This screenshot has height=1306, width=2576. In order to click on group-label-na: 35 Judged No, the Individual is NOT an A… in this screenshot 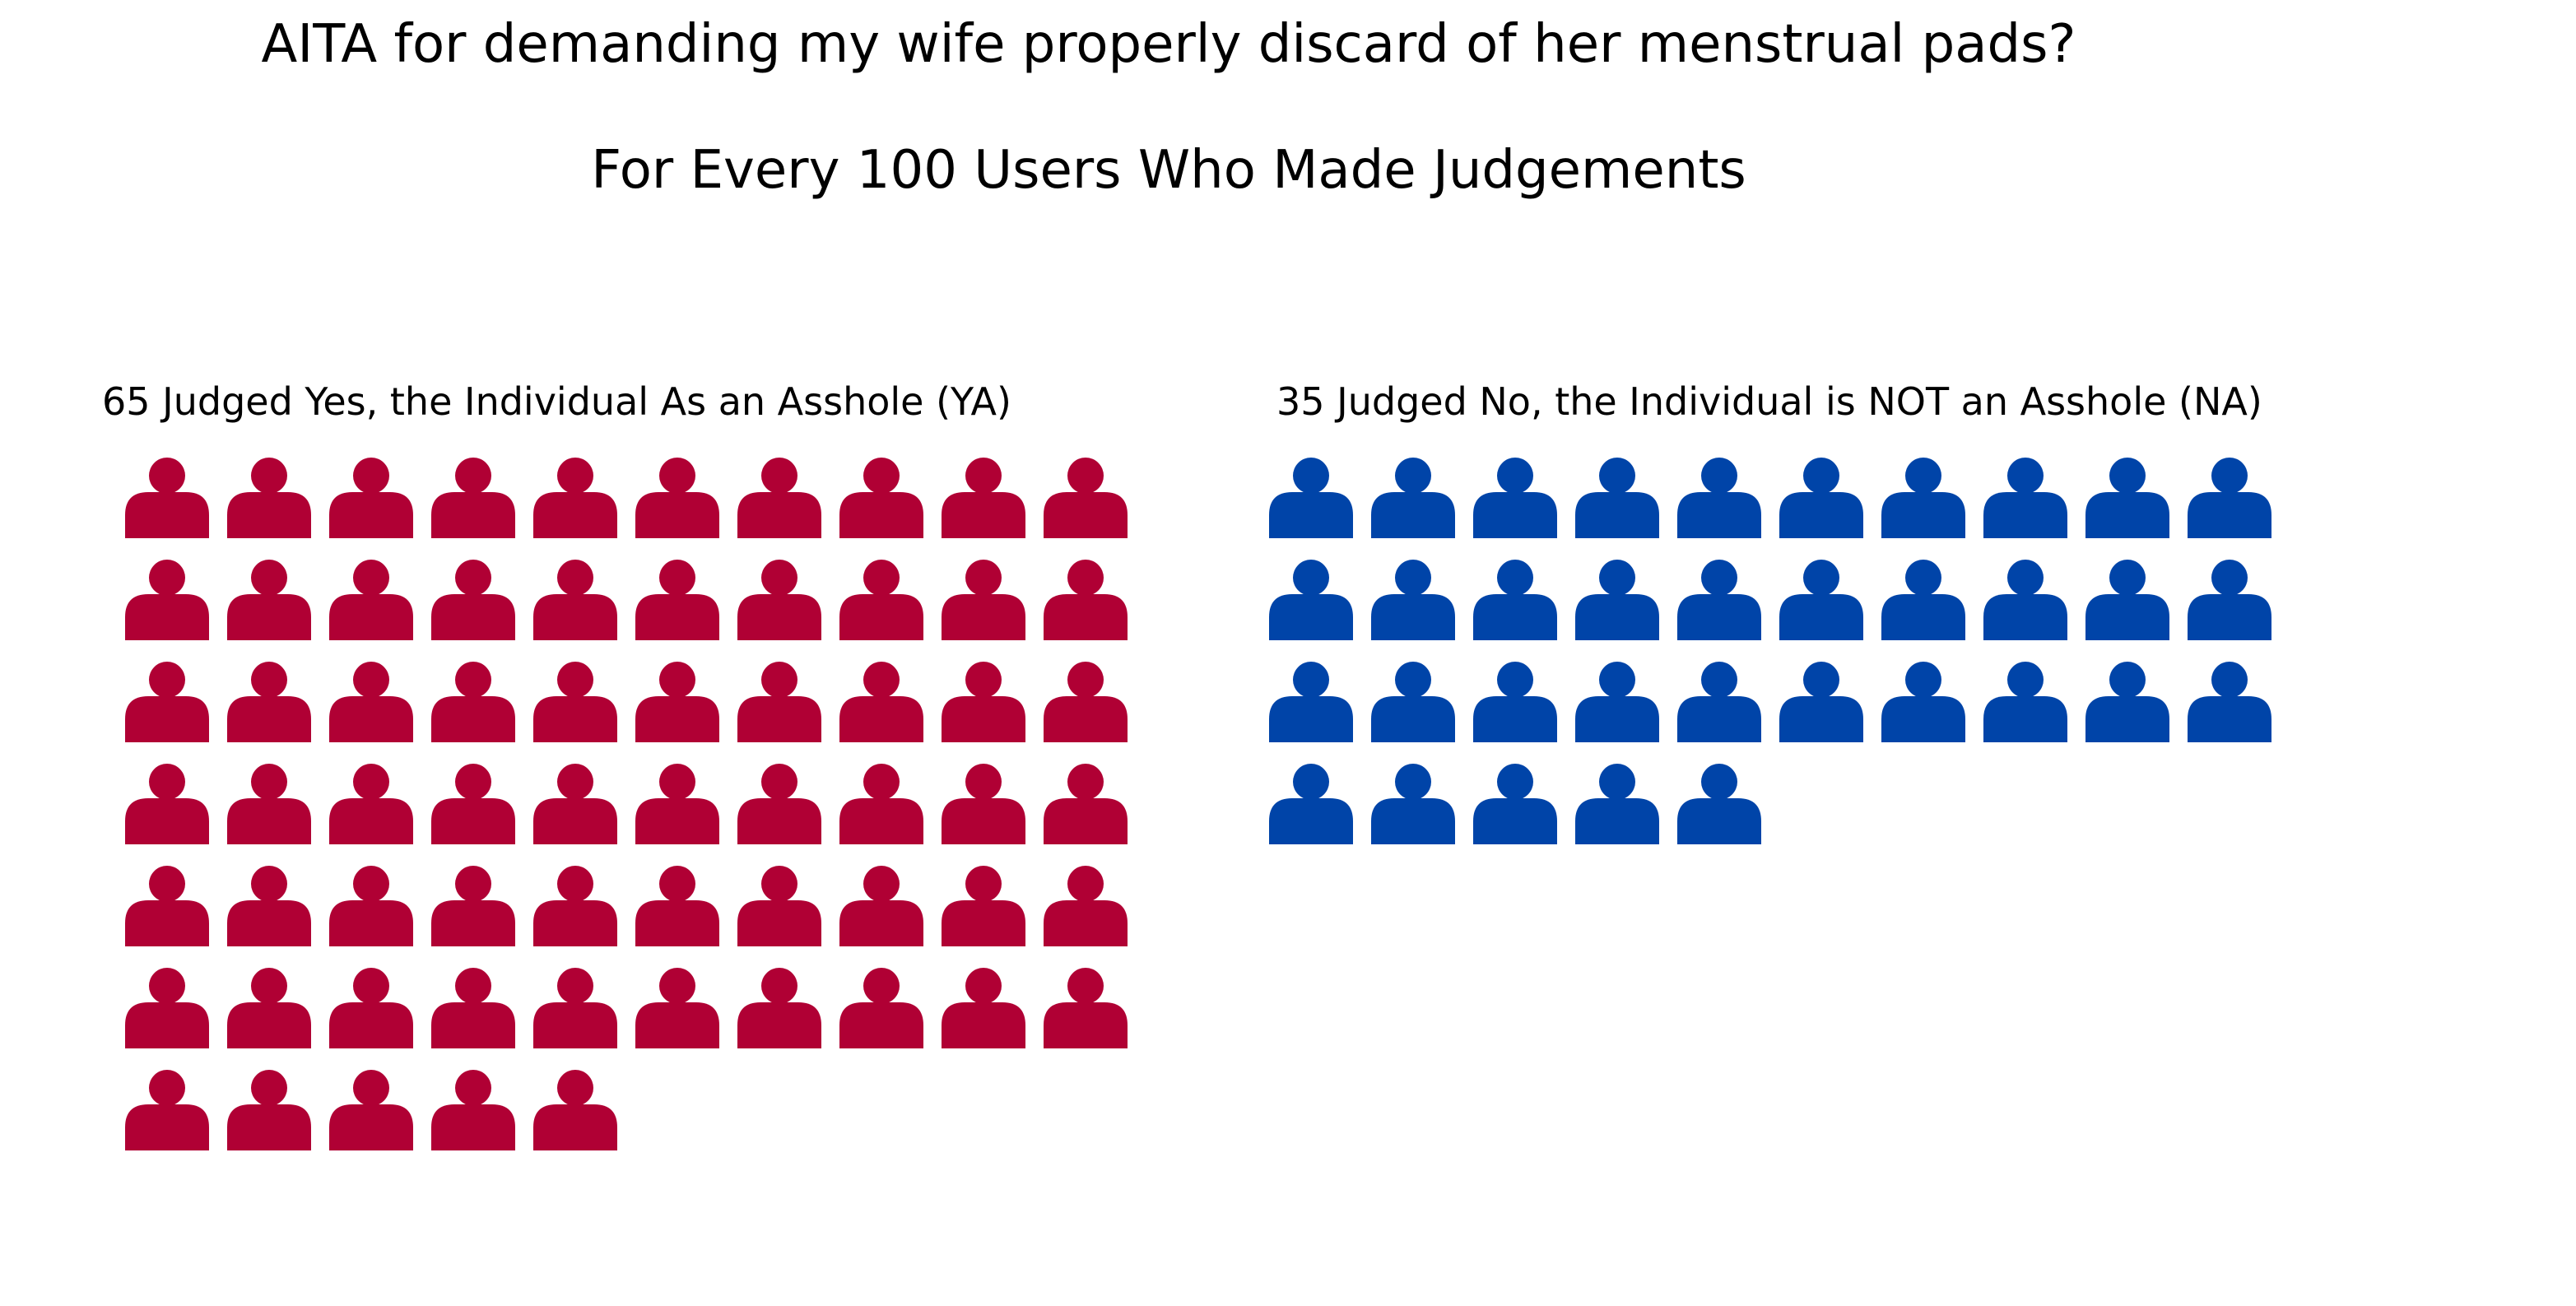, I will do `click(1769, 401)`.